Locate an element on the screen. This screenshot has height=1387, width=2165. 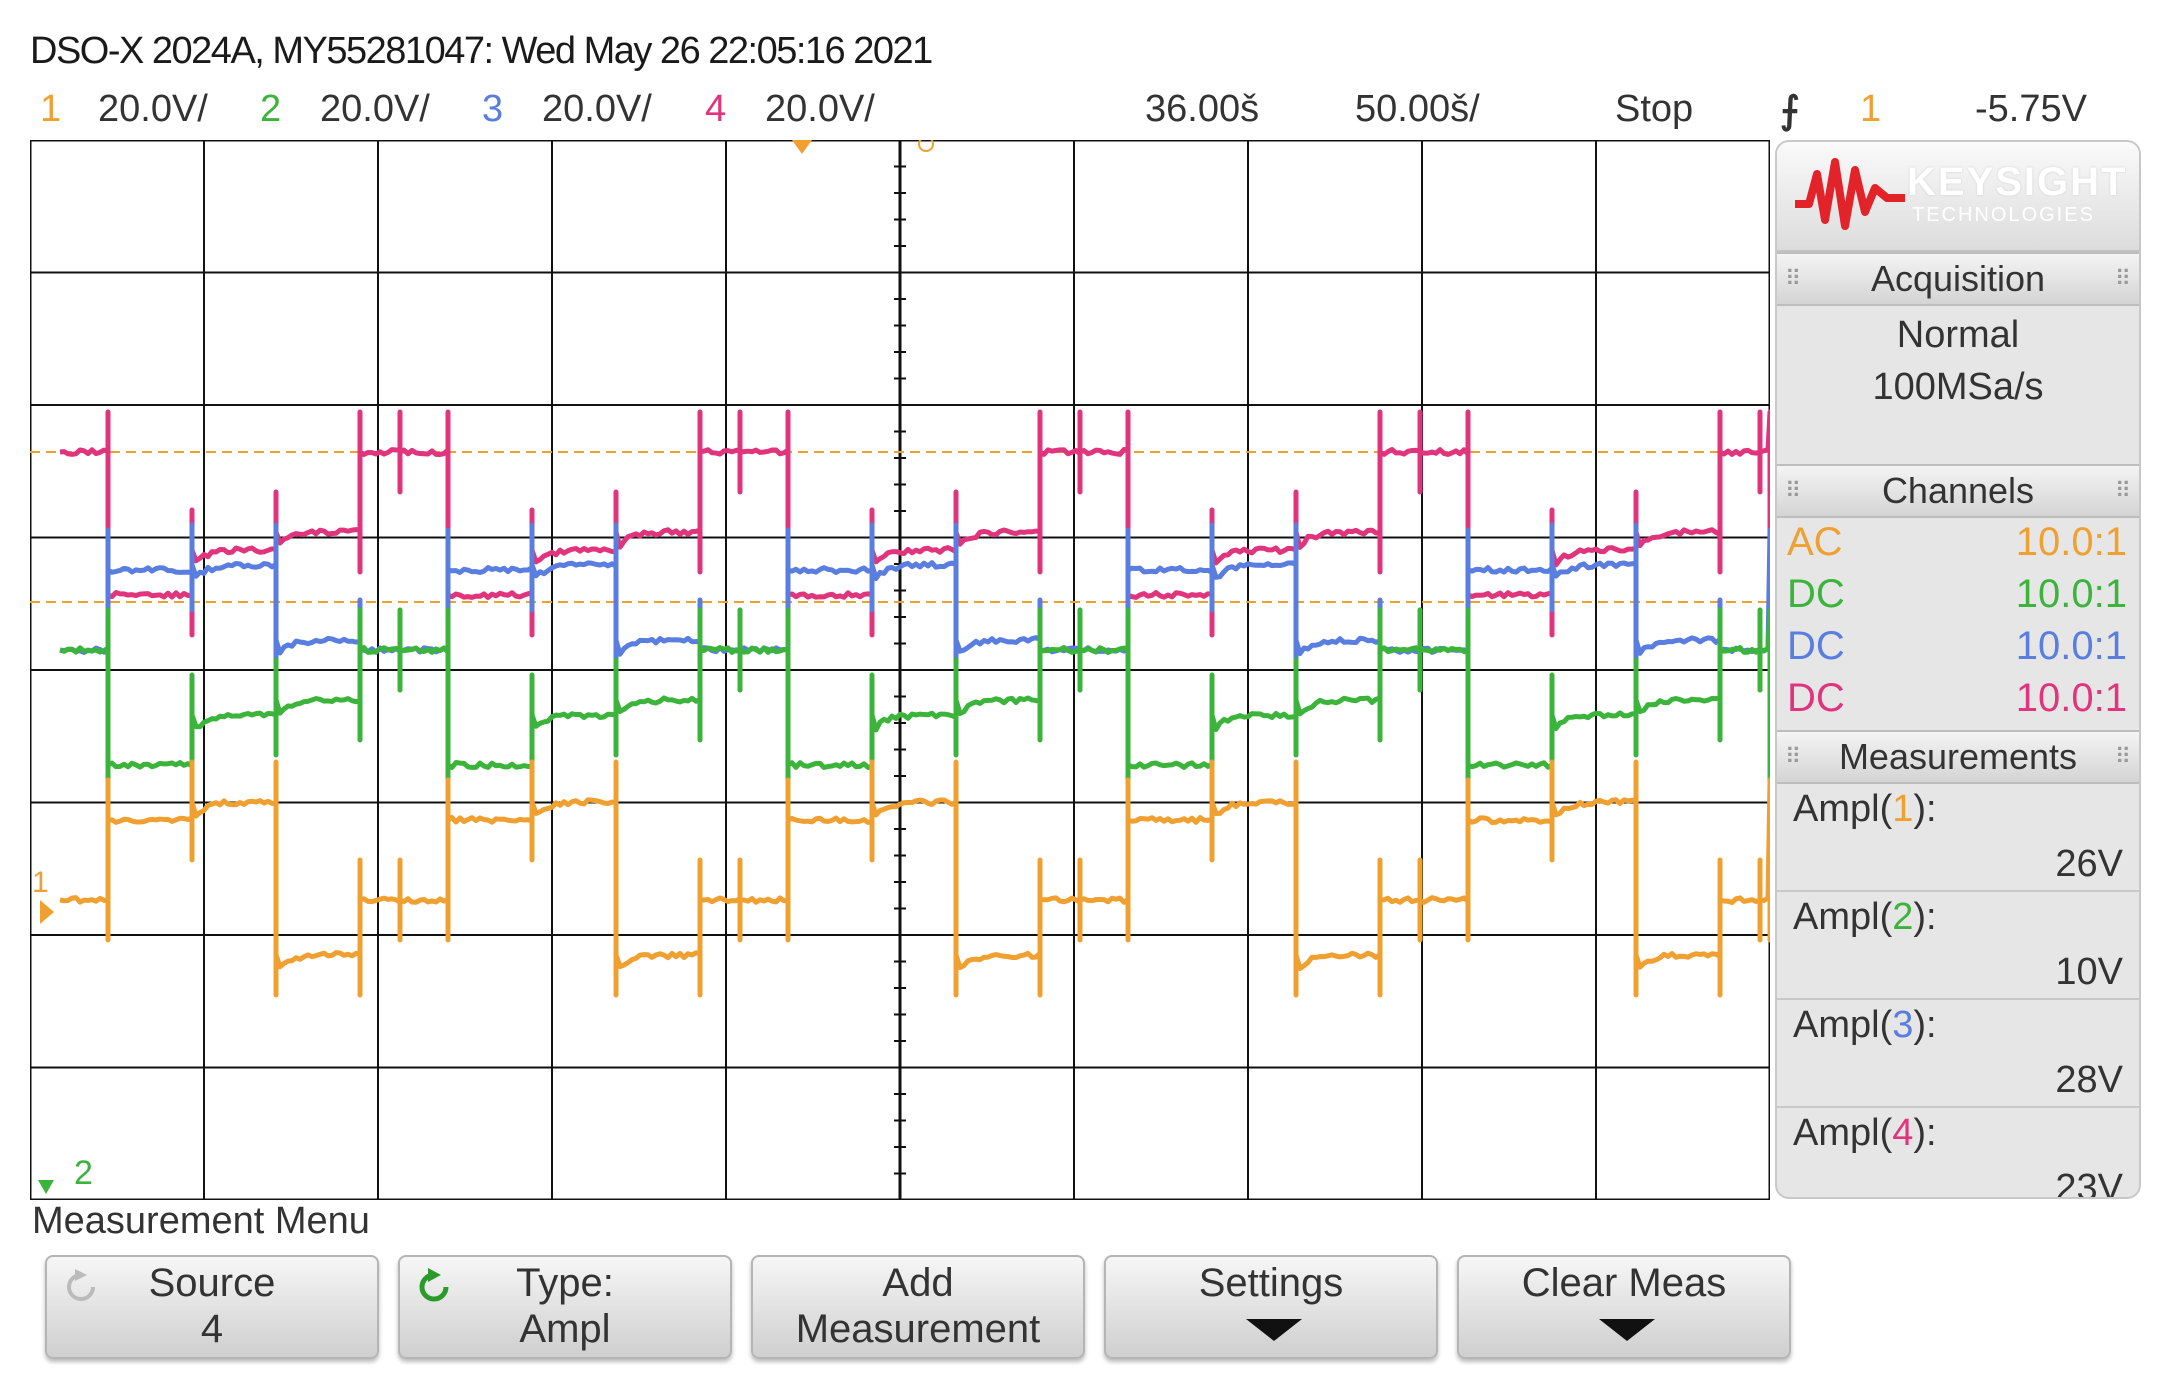
trigger-source: 1 is located at coordinates (1870, 109).